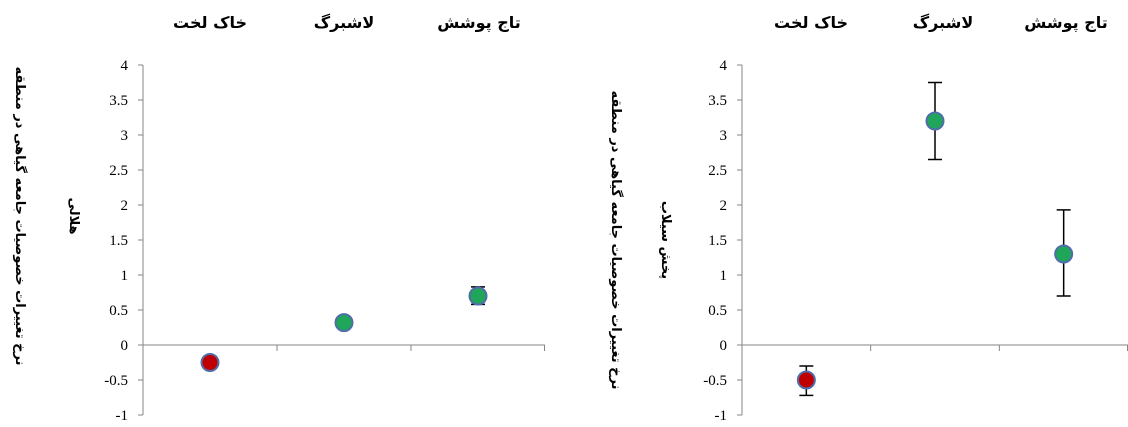 The width and height of the screenshot is (1128, 427). What do you see at coordinates (717, 311) in the screenshot?
I see `y-tick-label-right: 0.5` at bounding box center [717, 311].